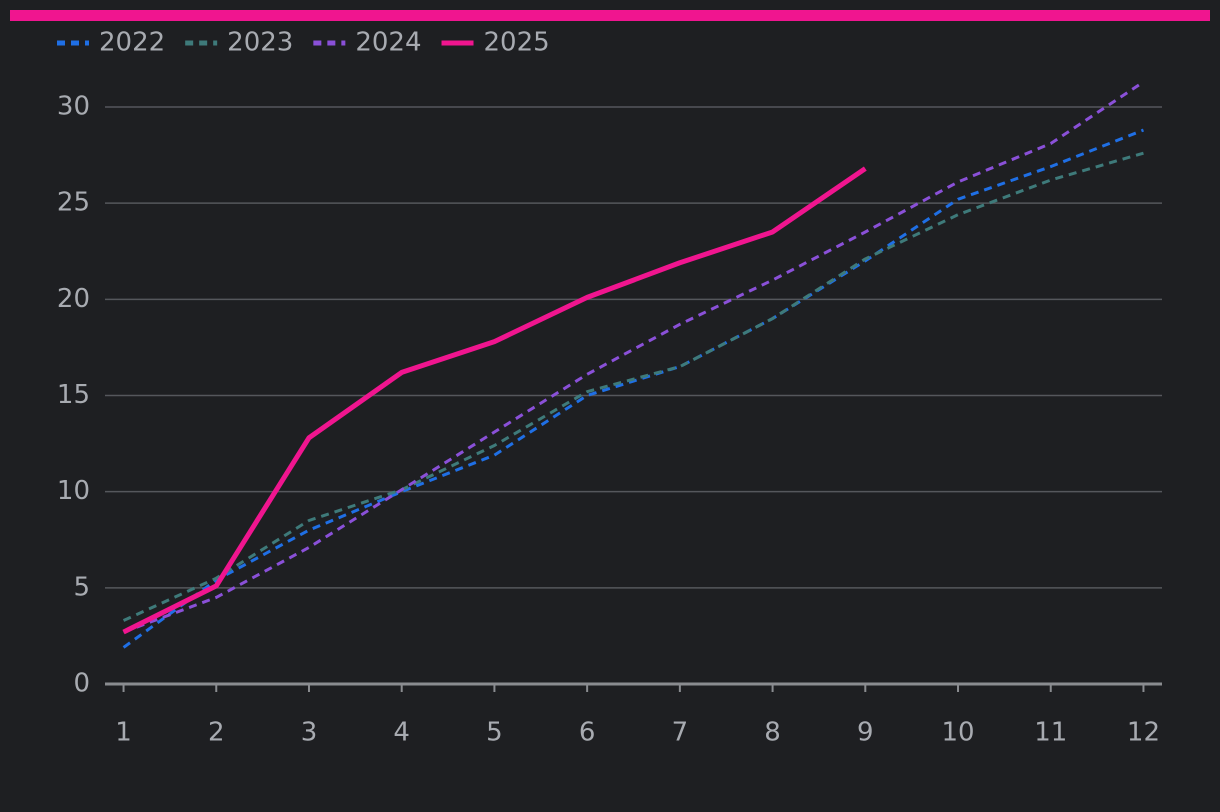  Describe the element at coordinates (309, 733) in the screenshot. I see `x-tick-label: 3` at that location.